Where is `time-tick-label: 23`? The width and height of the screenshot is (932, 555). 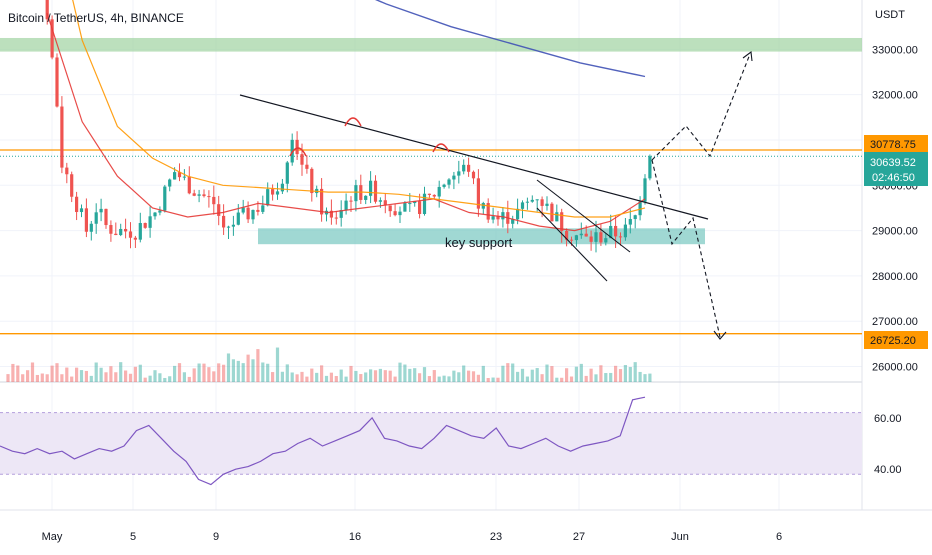 time-tick-label: 23 is located at coordinates (496, 537).